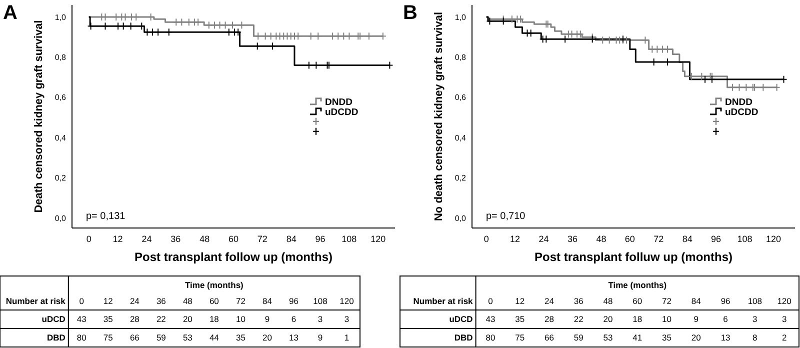 The width and height of the screenshot is (800, 348). I want to click on annotation: p= 0,710, so click(506, 216).